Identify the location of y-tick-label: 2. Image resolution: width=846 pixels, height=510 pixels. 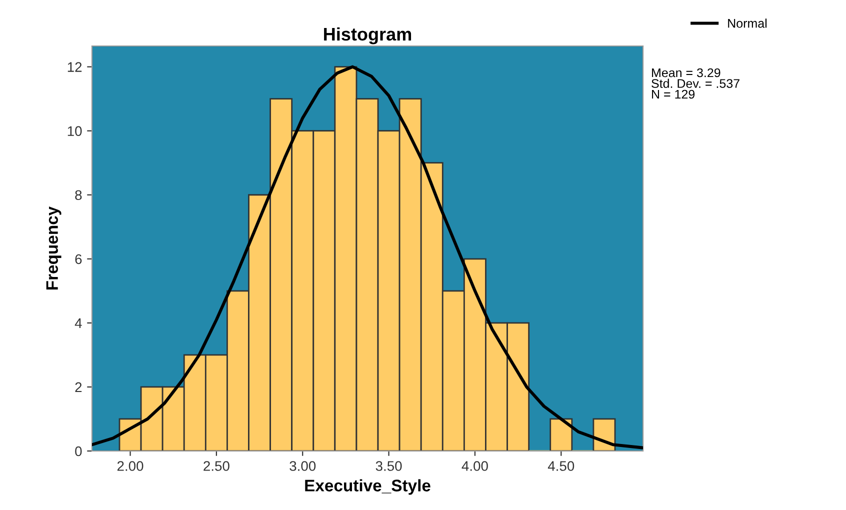
(78, 387).